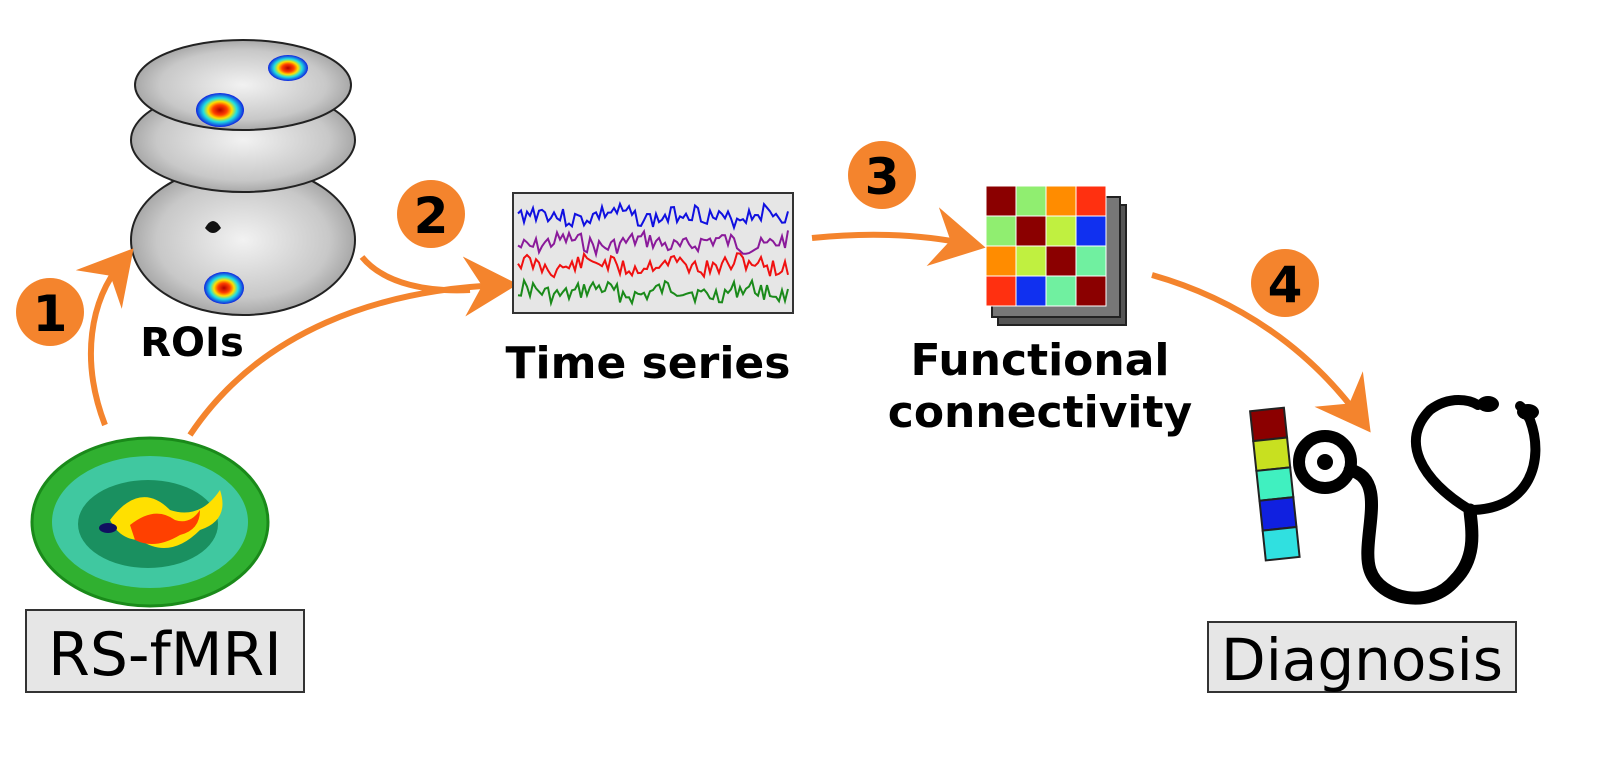 The height and width of the screenshot is (762, 1611). I want to click on brain-slice-top, so click(243, 85).